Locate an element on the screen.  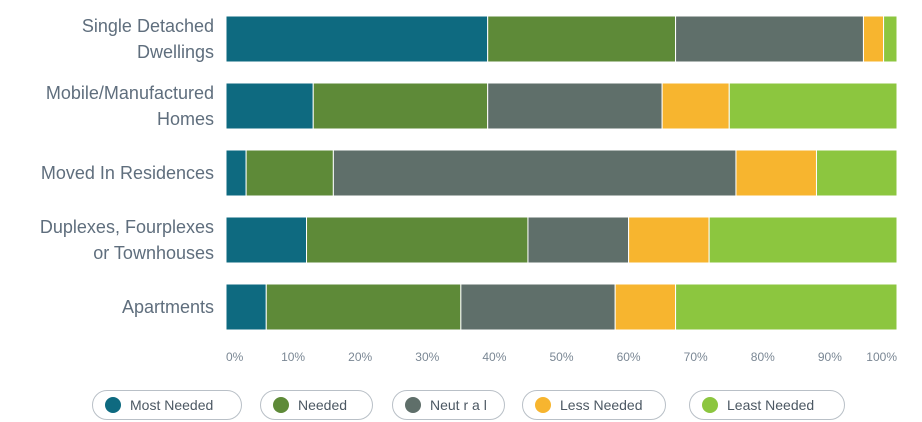
legend-label: Least Needed is located at coordinates (771, 405).